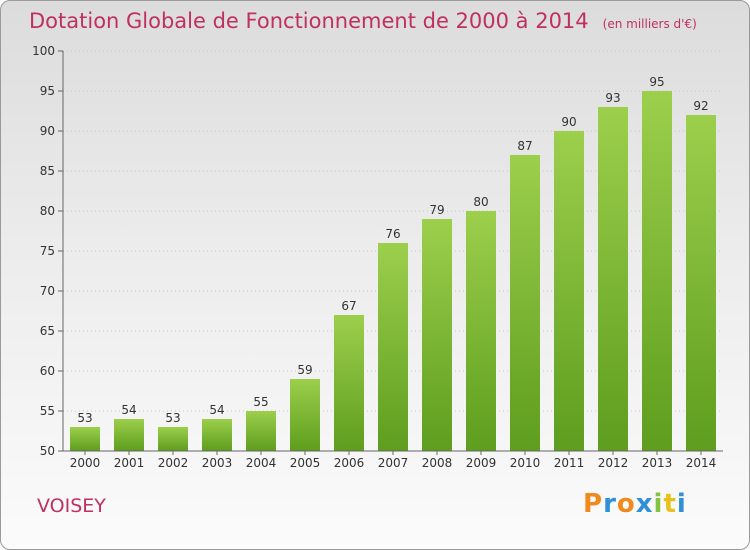 The image size is (750, 550). I want to click on y-tick-label: 95, so click(47, 91).